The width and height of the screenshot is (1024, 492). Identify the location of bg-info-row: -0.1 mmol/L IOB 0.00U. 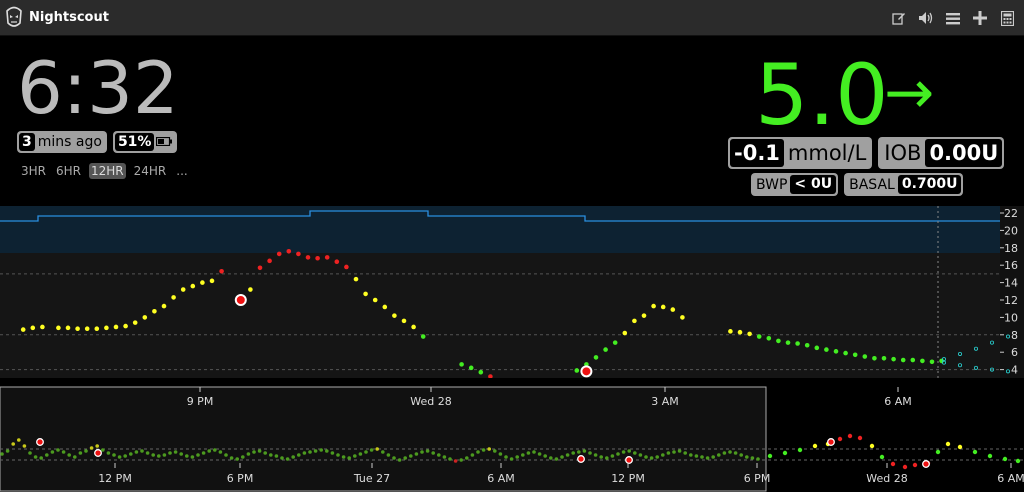
(866, 153).